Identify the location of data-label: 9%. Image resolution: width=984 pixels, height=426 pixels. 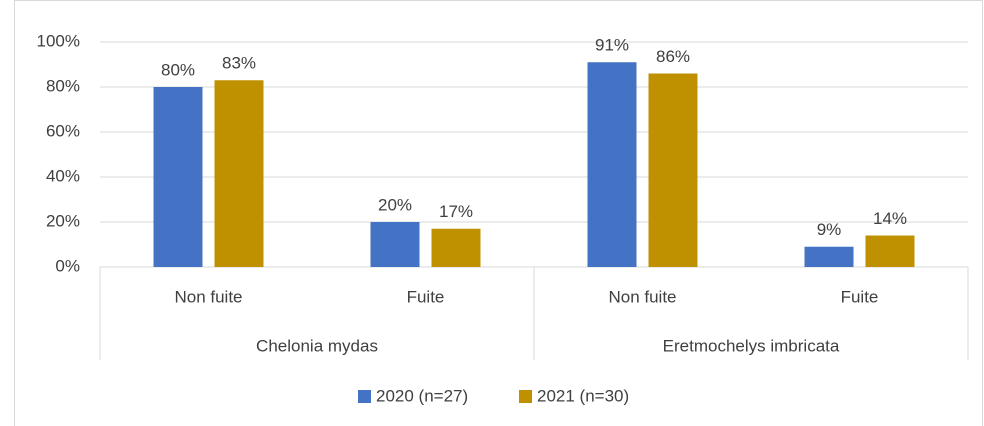
(829, 229).